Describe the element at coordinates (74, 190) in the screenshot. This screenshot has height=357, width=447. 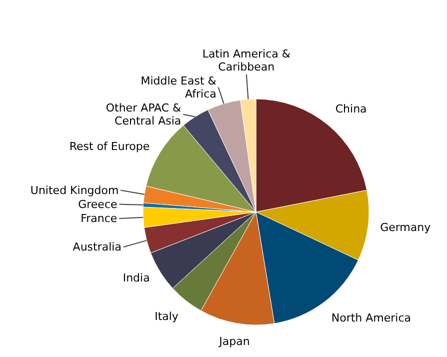
I see `slice-label: United Kingdom` at that location.